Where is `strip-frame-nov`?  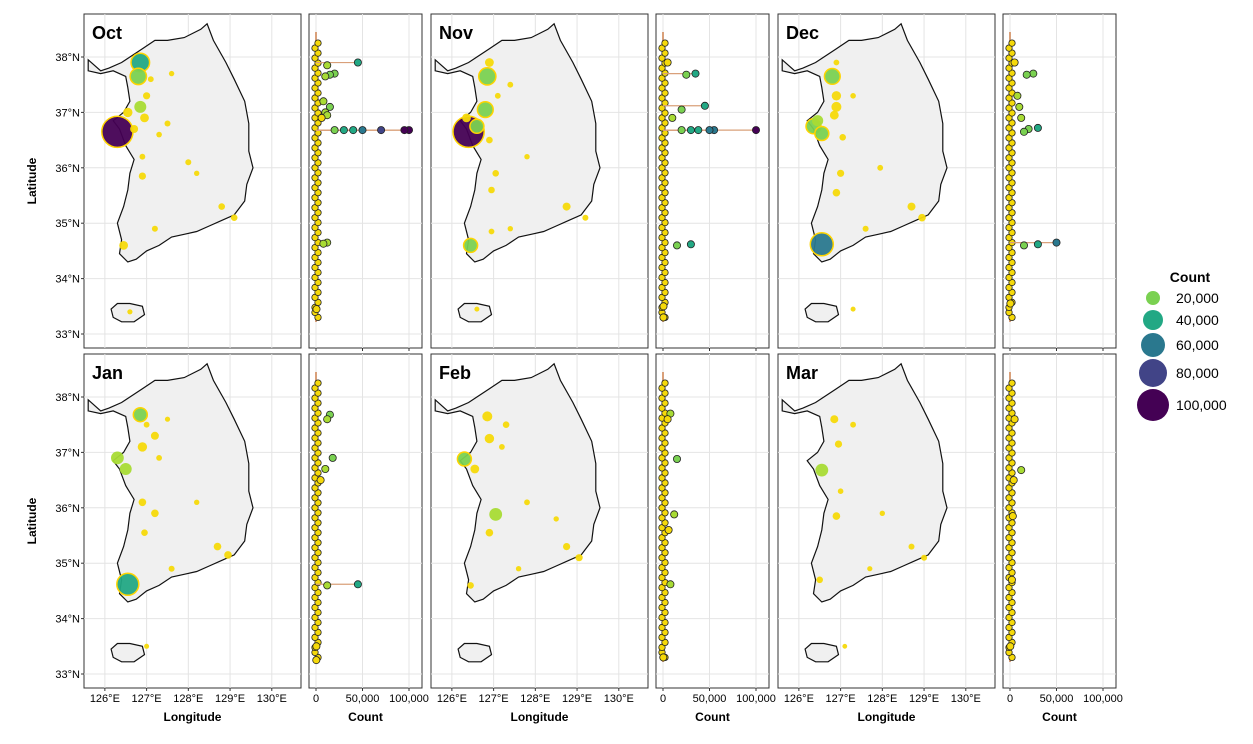 strip-frame-nov is located at coordinates (712, 181).